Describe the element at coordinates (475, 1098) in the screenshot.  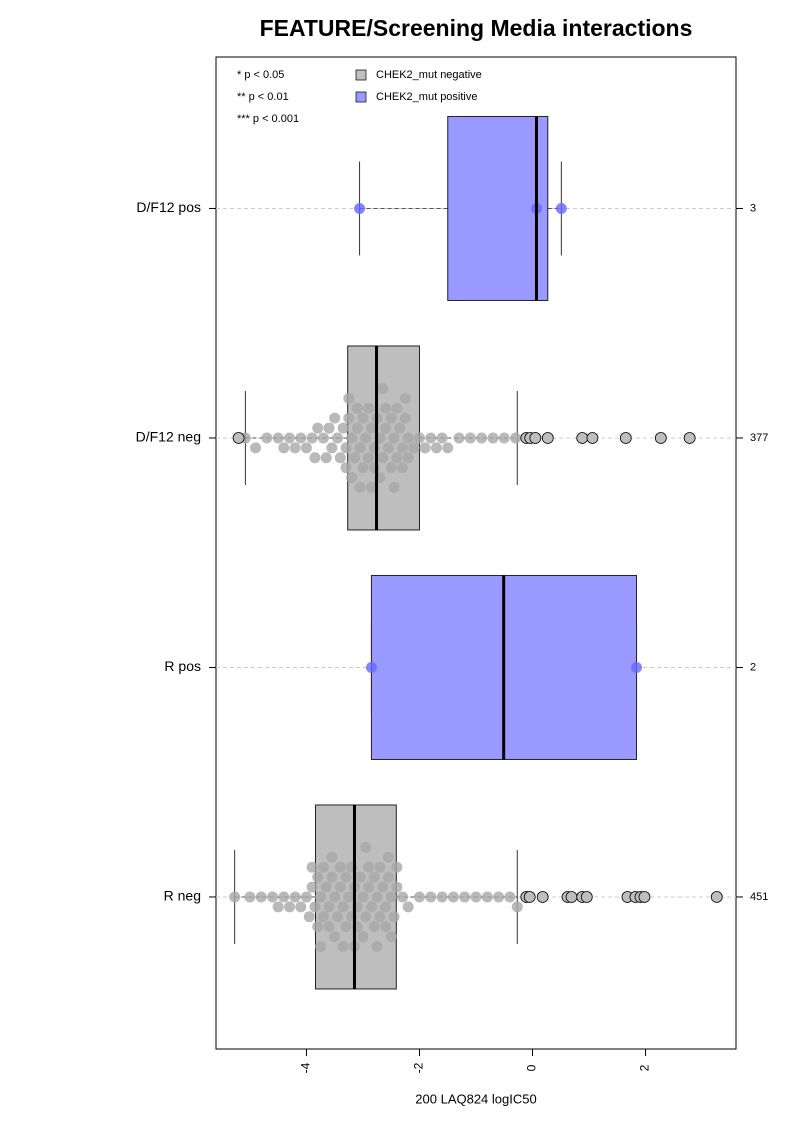
I see `x-axis-label: 200 LAQ824 logIC50` at that location.